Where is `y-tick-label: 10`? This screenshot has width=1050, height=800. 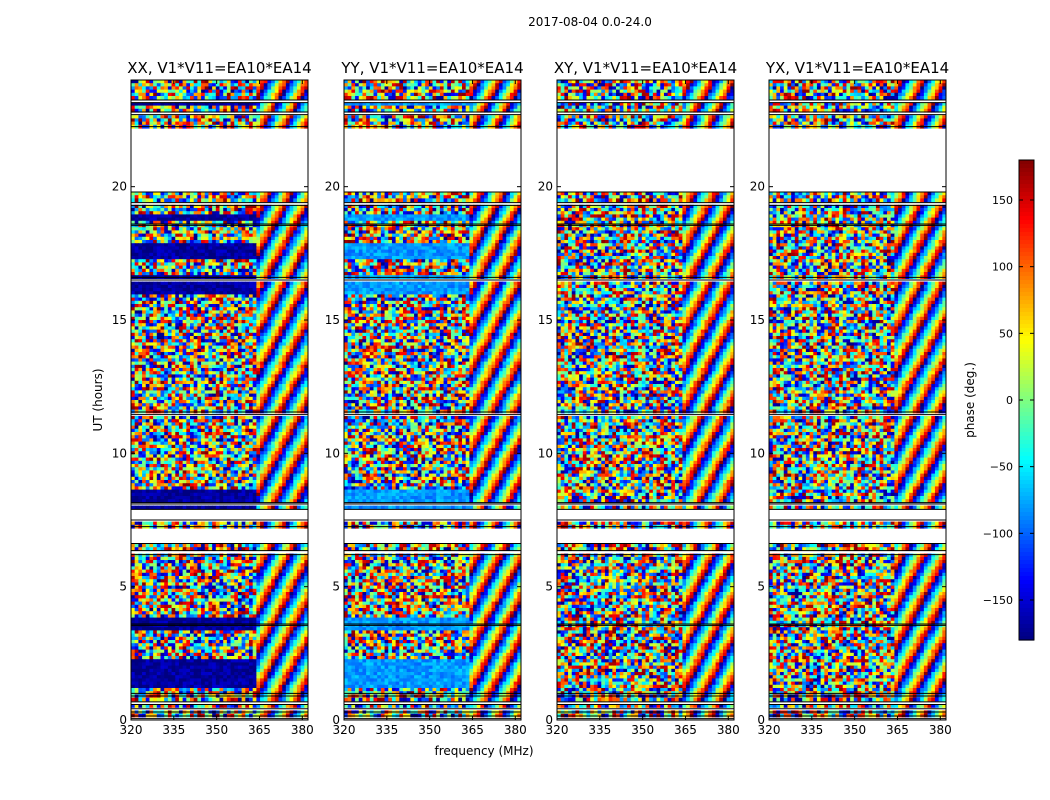 y-tick-label: 10 is located at coordinates (757, 453).